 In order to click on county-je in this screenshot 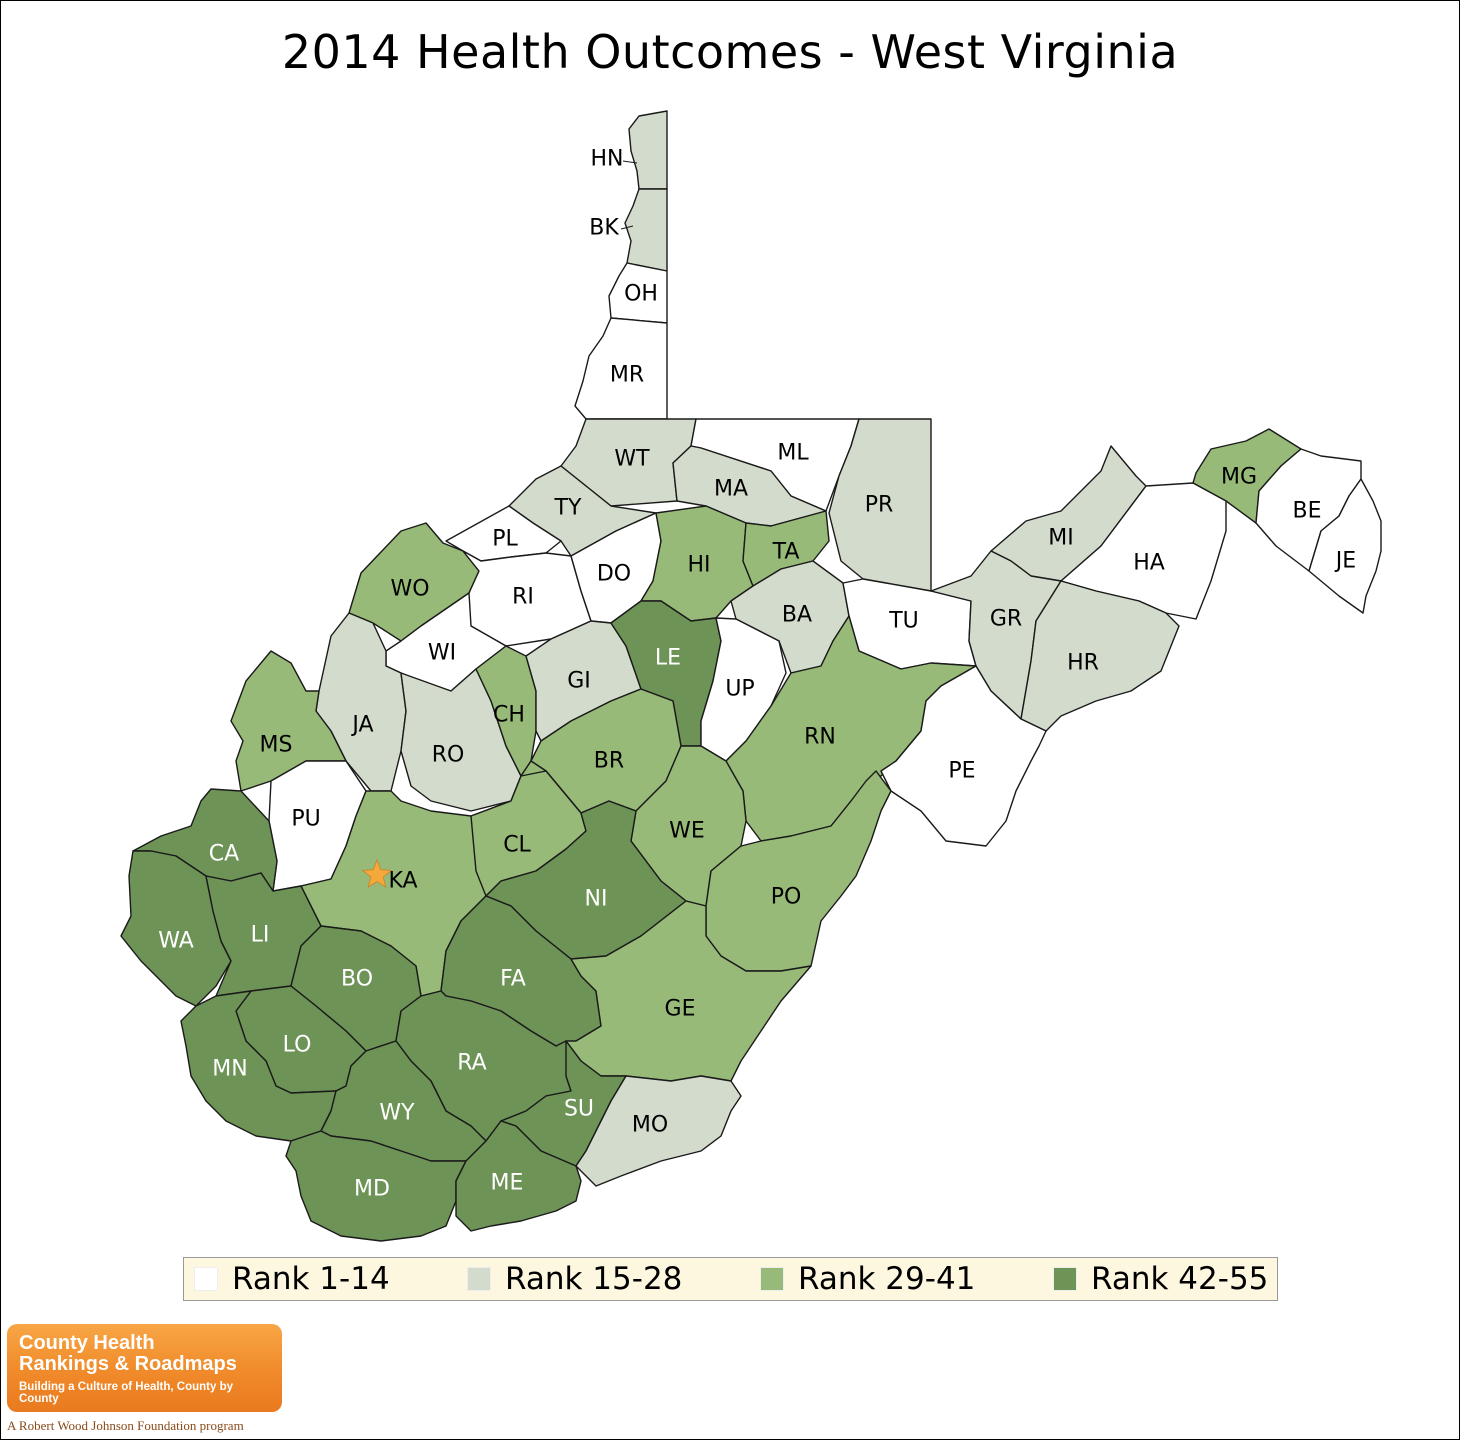, I will do `click(1345, 546)`.